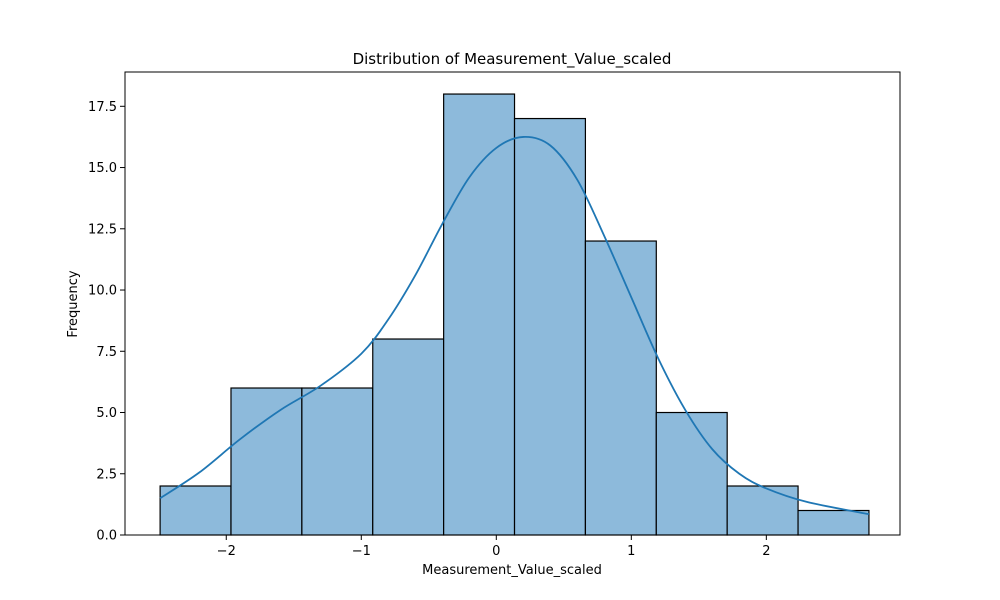  What do you see at coordinates (106, 352) in the screenshot?
I see `y-tick-label: 7.5` at bounding box center [106, 352].